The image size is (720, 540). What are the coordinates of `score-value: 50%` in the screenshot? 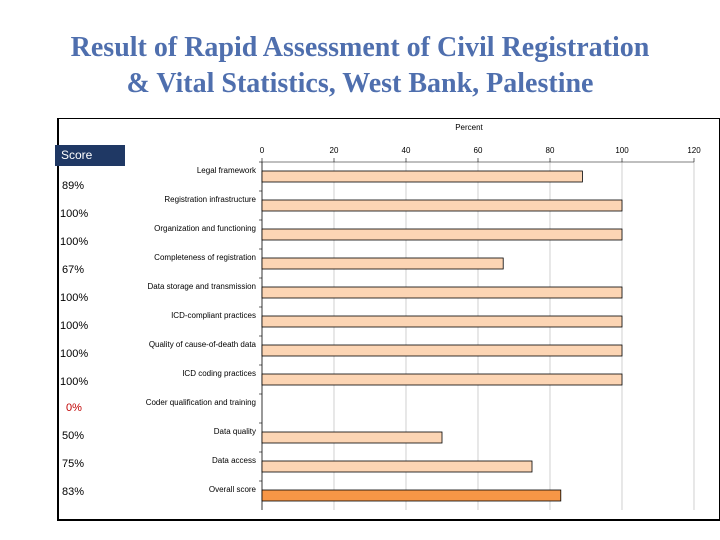 It's located at (73, 436).